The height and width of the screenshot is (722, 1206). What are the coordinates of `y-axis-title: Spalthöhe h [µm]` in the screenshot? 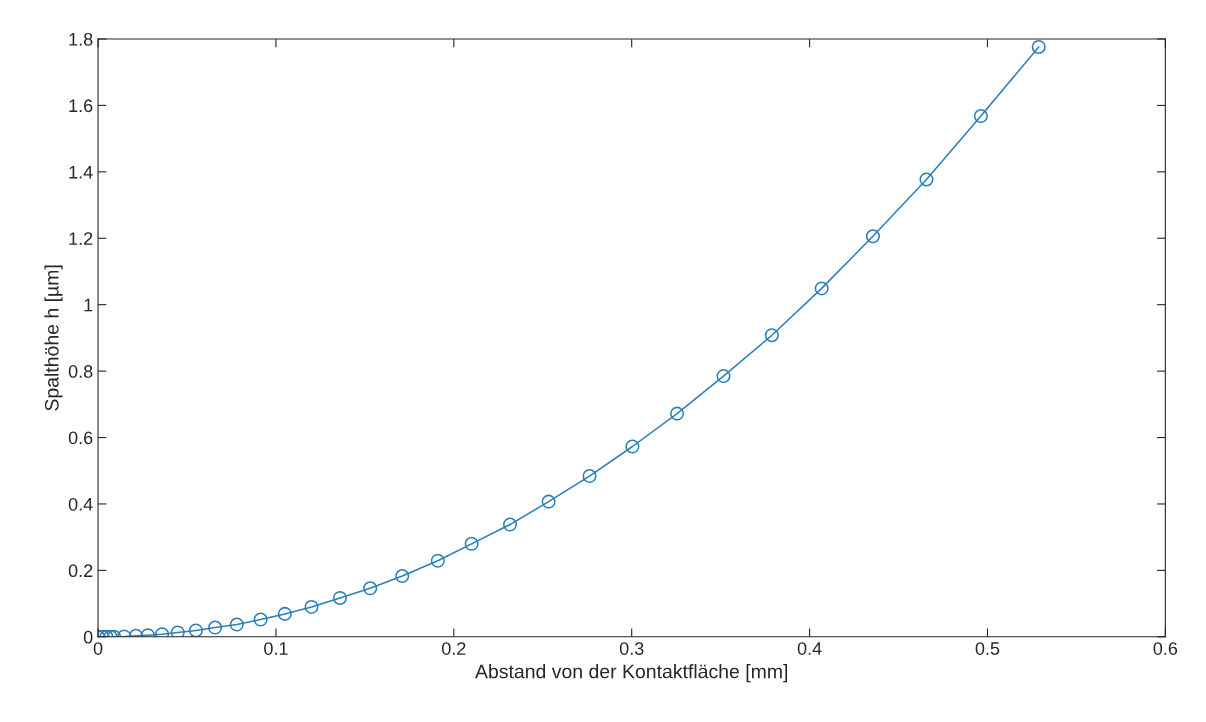 It's located at (53, 338).